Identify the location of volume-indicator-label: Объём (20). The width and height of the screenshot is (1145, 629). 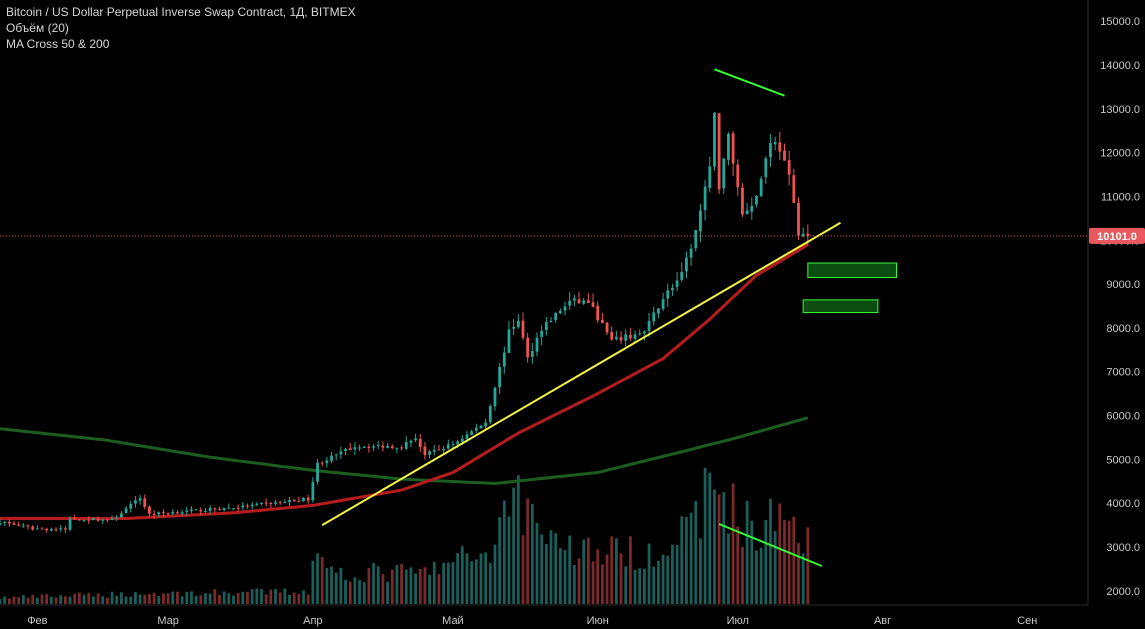
(37, 28).